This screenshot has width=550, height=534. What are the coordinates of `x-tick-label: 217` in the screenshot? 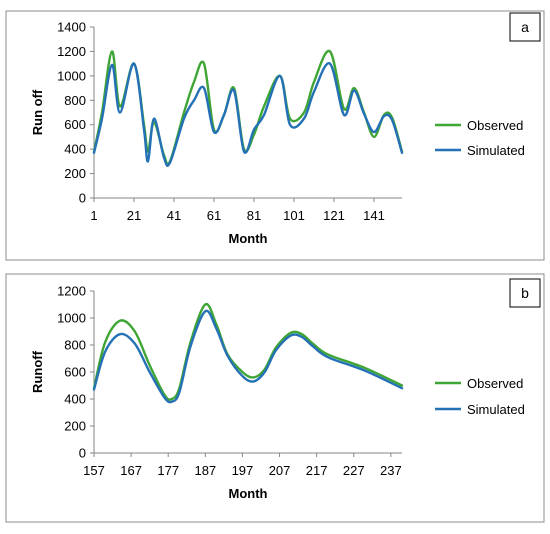 It's located at (317, 470).